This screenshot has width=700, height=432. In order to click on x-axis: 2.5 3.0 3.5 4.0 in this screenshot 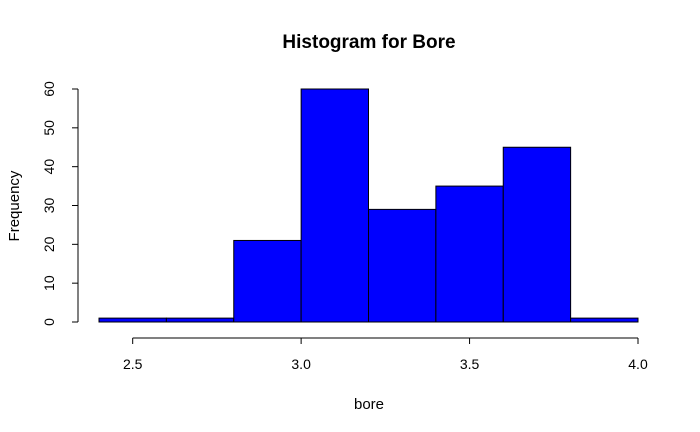, I will do `click(385, 354)`.